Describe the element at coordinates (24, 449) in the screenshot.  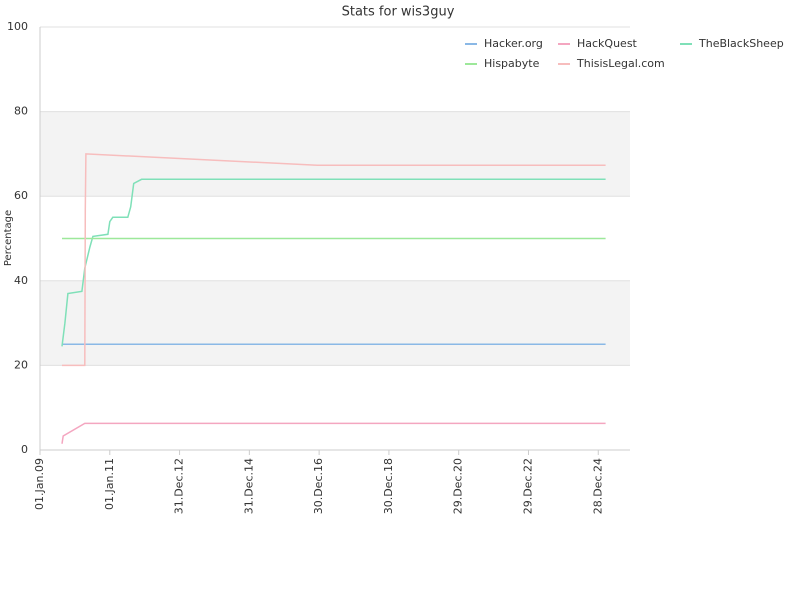
I see `y-tick-label: 0` at that location.